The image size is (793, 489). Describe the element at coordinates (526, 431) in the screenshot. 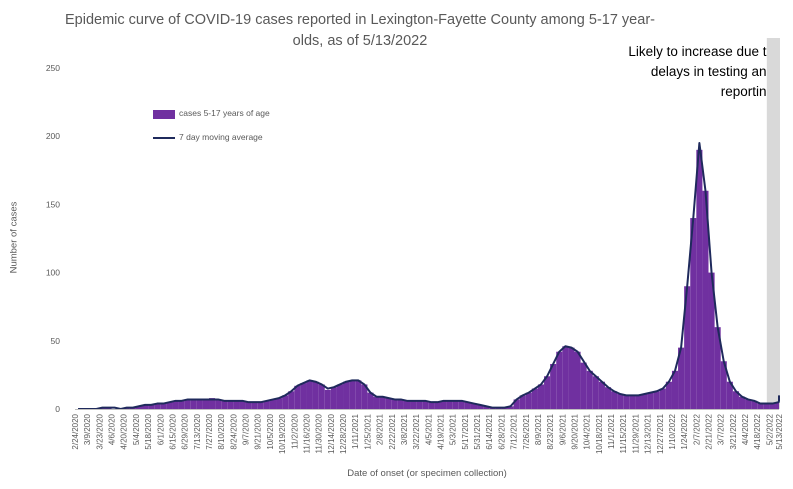

I see `x-tick-label: 7/26/2021` at that location.